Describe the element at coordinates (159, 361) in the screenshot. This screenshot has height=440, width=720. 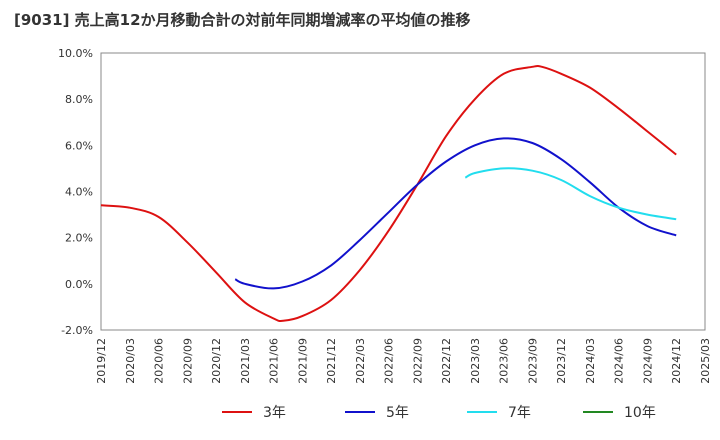
I see `x-tick-label: 2020/06` at that location.